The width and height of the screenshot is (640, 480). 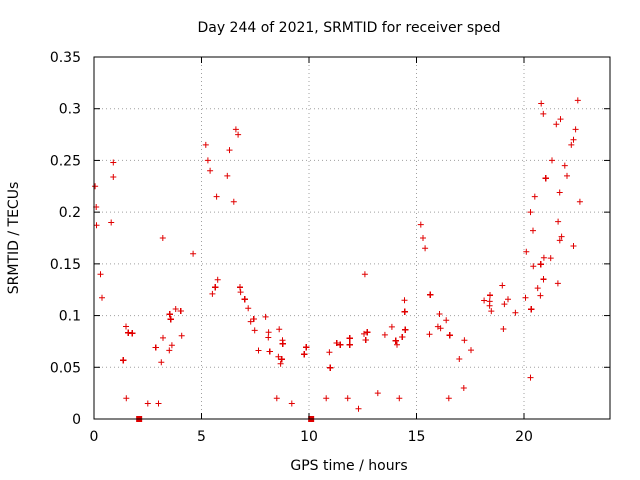 I want to click on y-tick-label: 0.05, so click(x=65, y=368).